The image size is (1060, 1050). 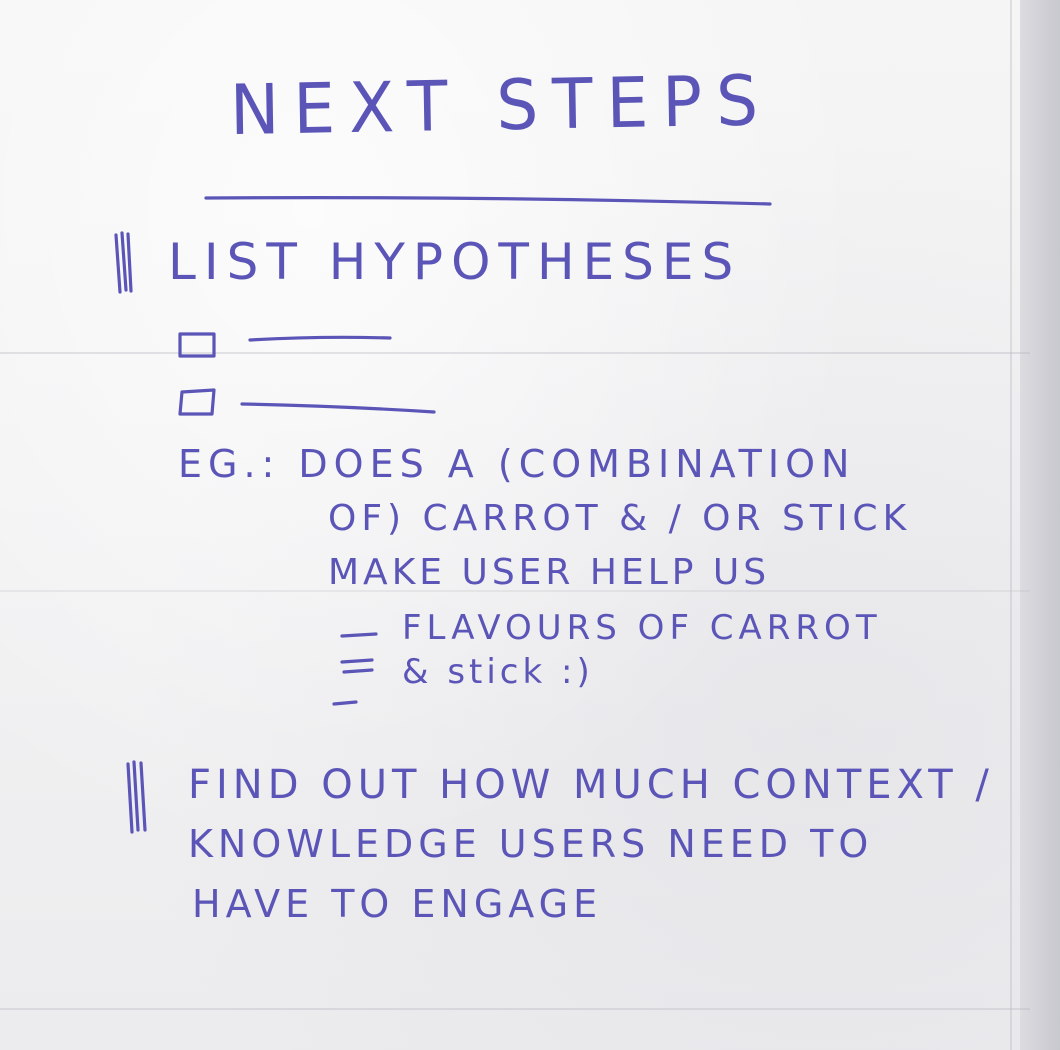 I want to click on page-title: NEXT STEPS, so click(x=501, y=105).